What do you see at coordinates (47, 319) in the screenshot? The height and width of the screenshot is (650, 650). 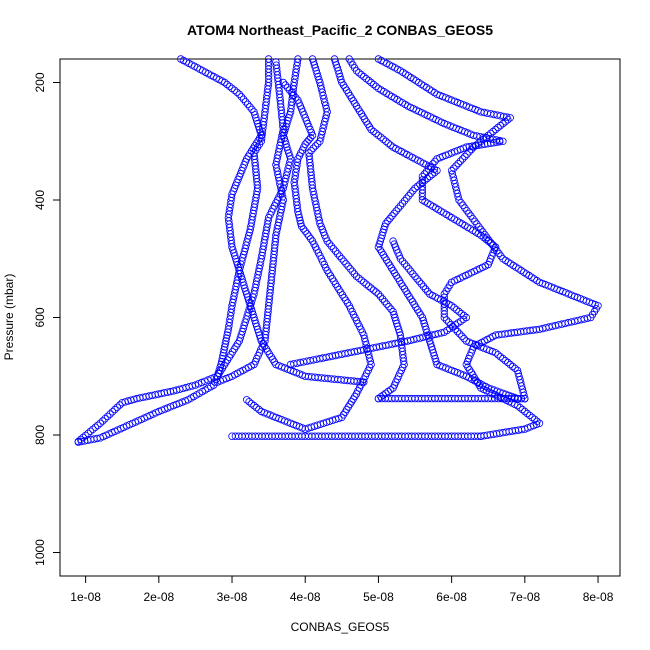 I see `y-axis: 200 400 600 800 1000` at bounding box center [47, 319].